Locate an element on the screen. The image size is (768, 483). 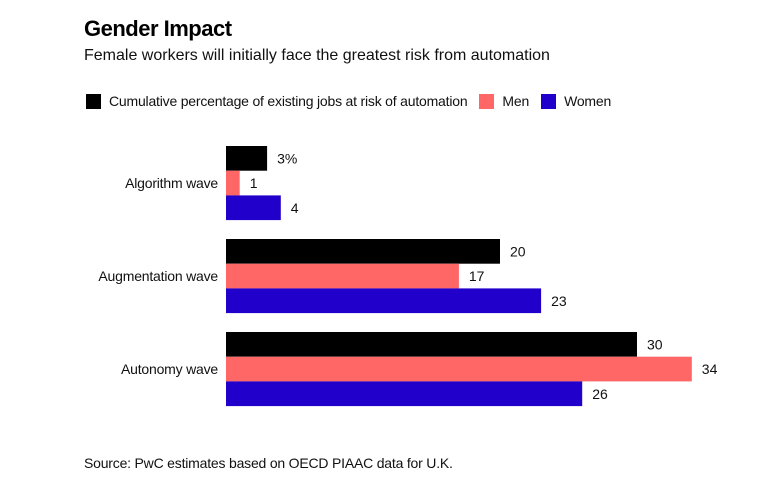
bar-autonomy-wave-women is located at coordinates (404, 394).